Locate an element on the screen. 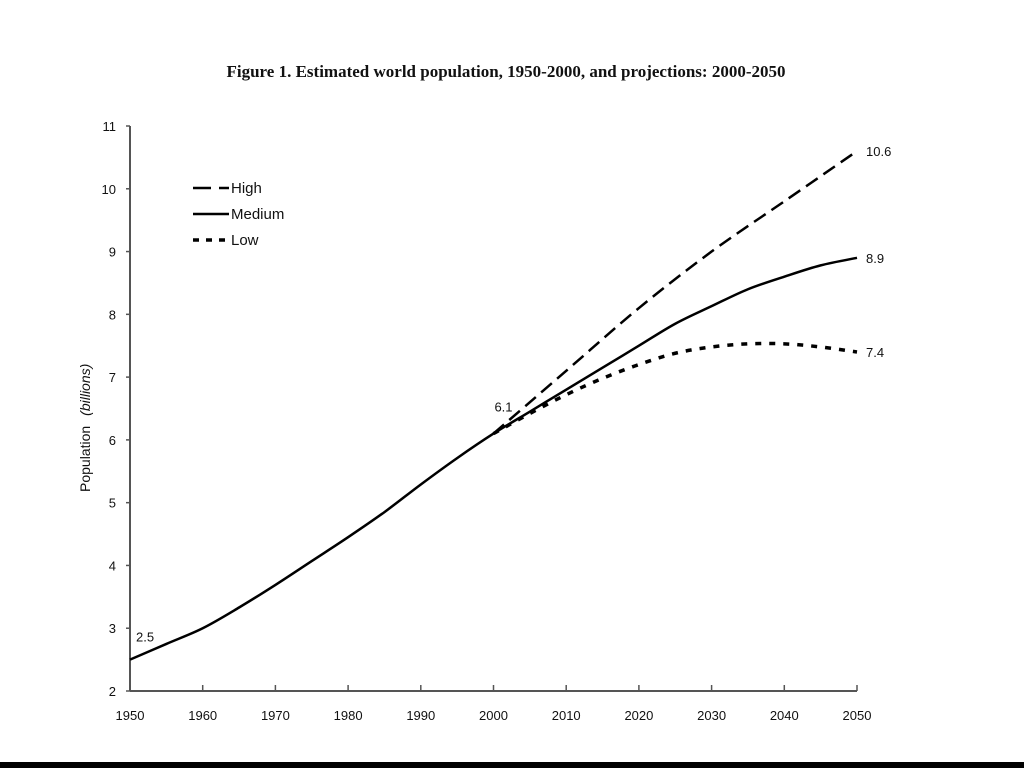 Image resolution: width=1024 pixels, height=768 pixels. data-label: 2.5 is located at coordinates (145, 637).